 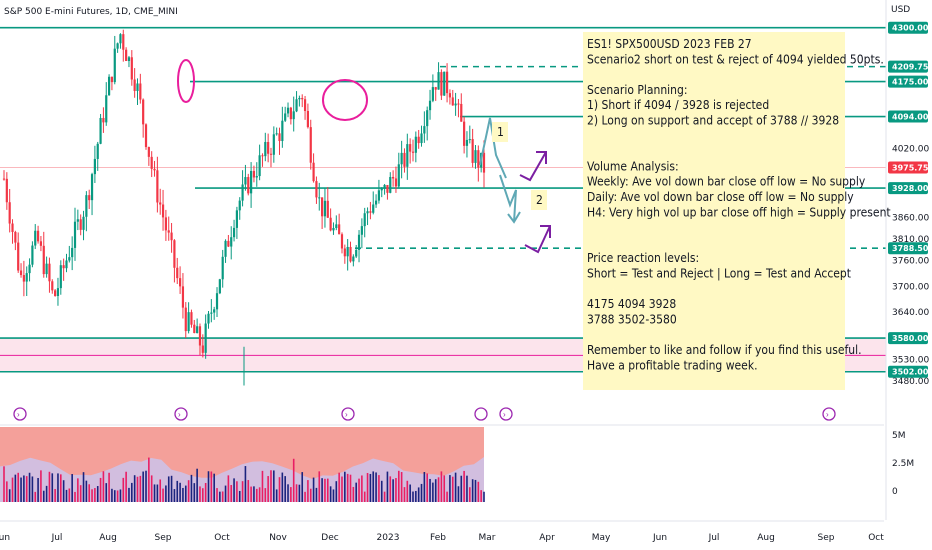 What do you see at coordinates (910, 248) in the screenshot?
I see `price-tag-label: 3788.50` at bounding box center [910, 248].